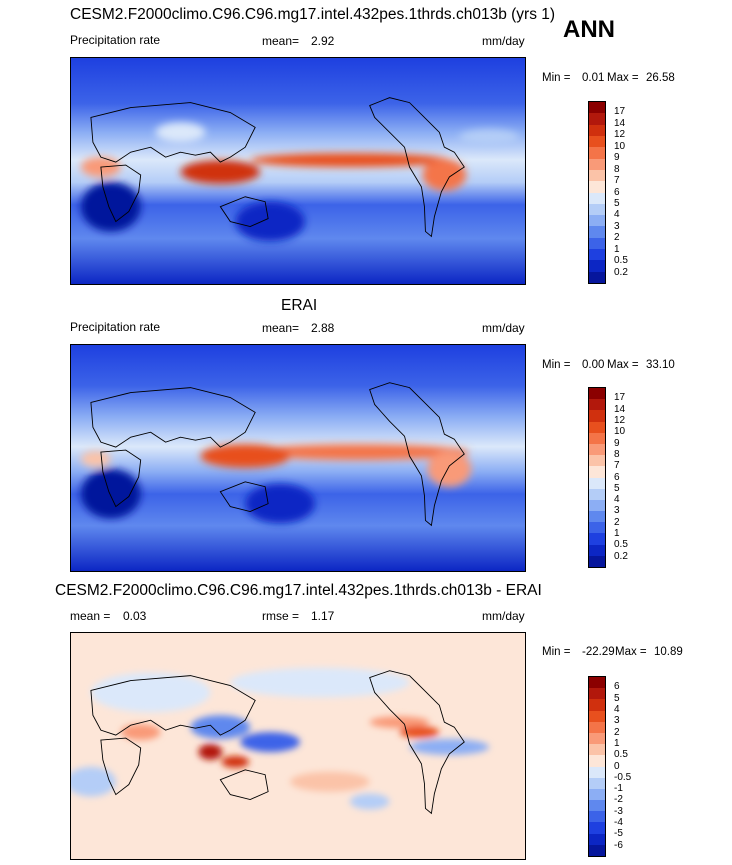 This screenshot has width=732, height=865. I want to click on panel2-min-value: 0.00, so click(593, 365).